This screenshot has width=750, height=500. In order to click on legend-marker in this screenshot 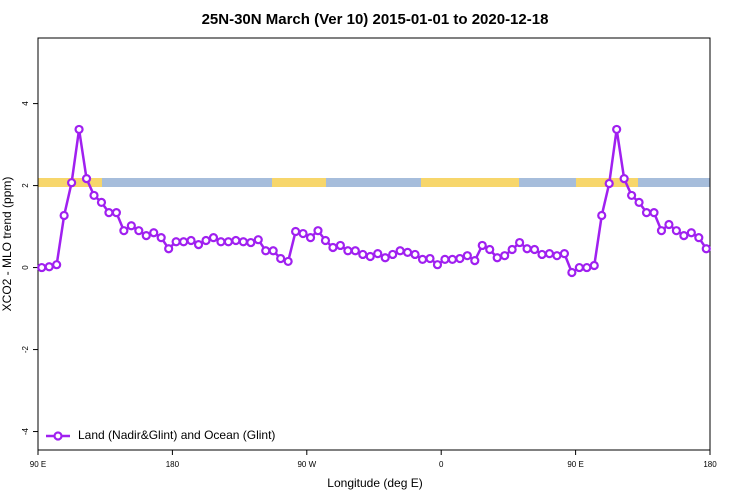, I will do `click(58, 436)`.